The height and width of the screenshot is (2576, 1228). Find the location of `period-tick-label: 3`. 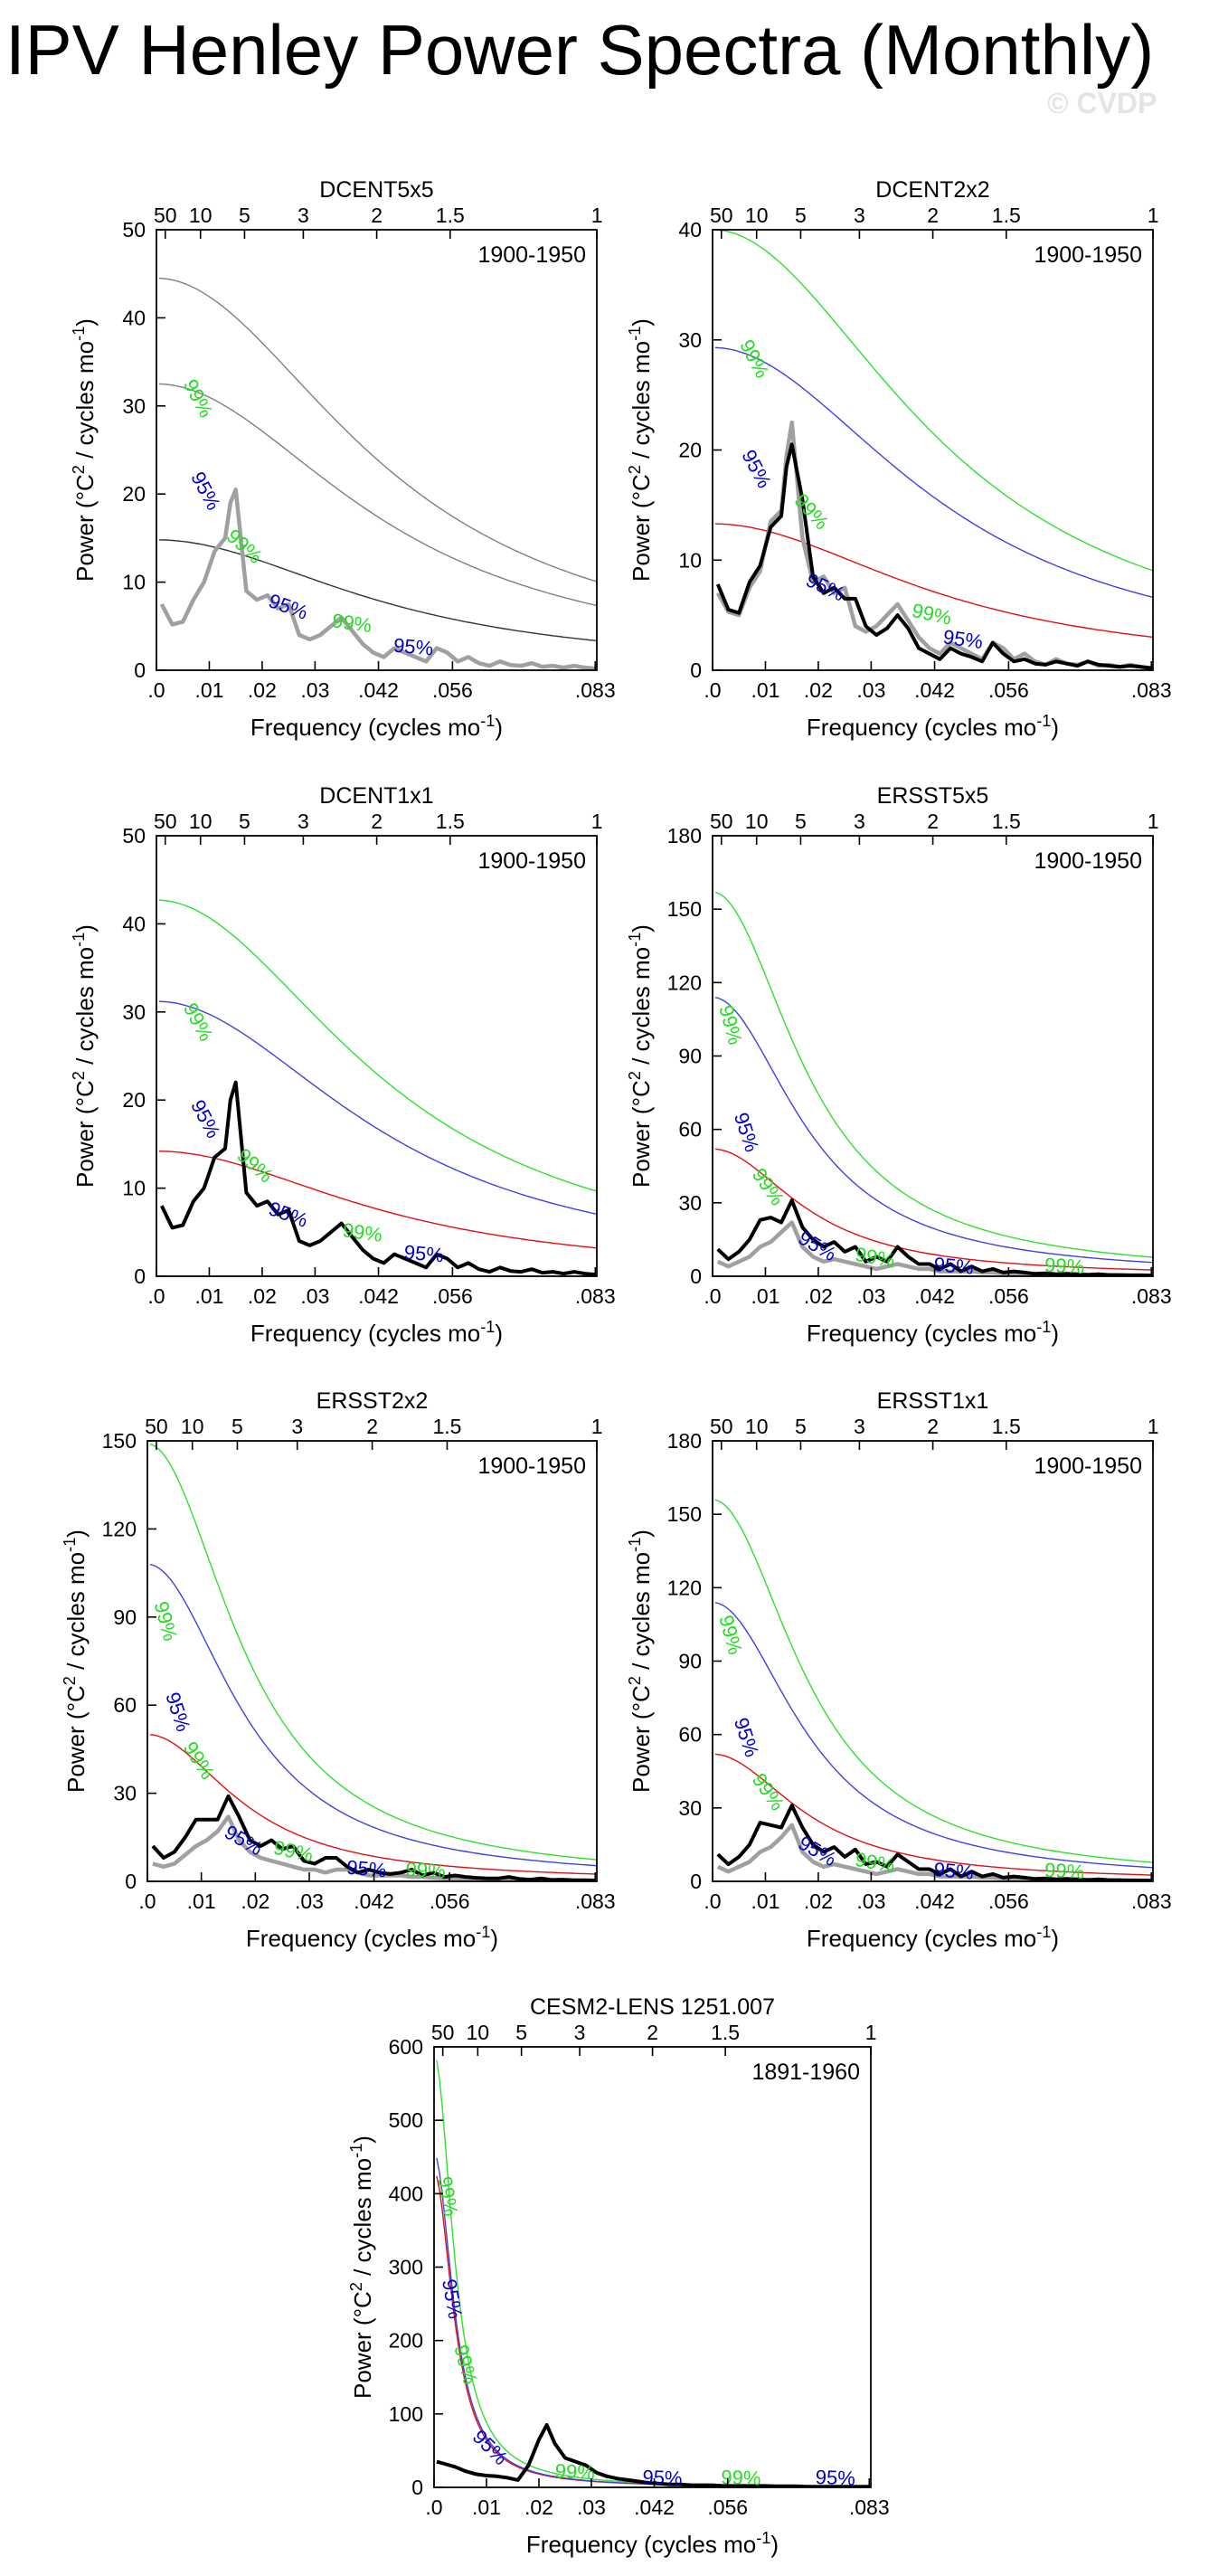

period-tick-label: 3 is located at coordinates (859, 216).